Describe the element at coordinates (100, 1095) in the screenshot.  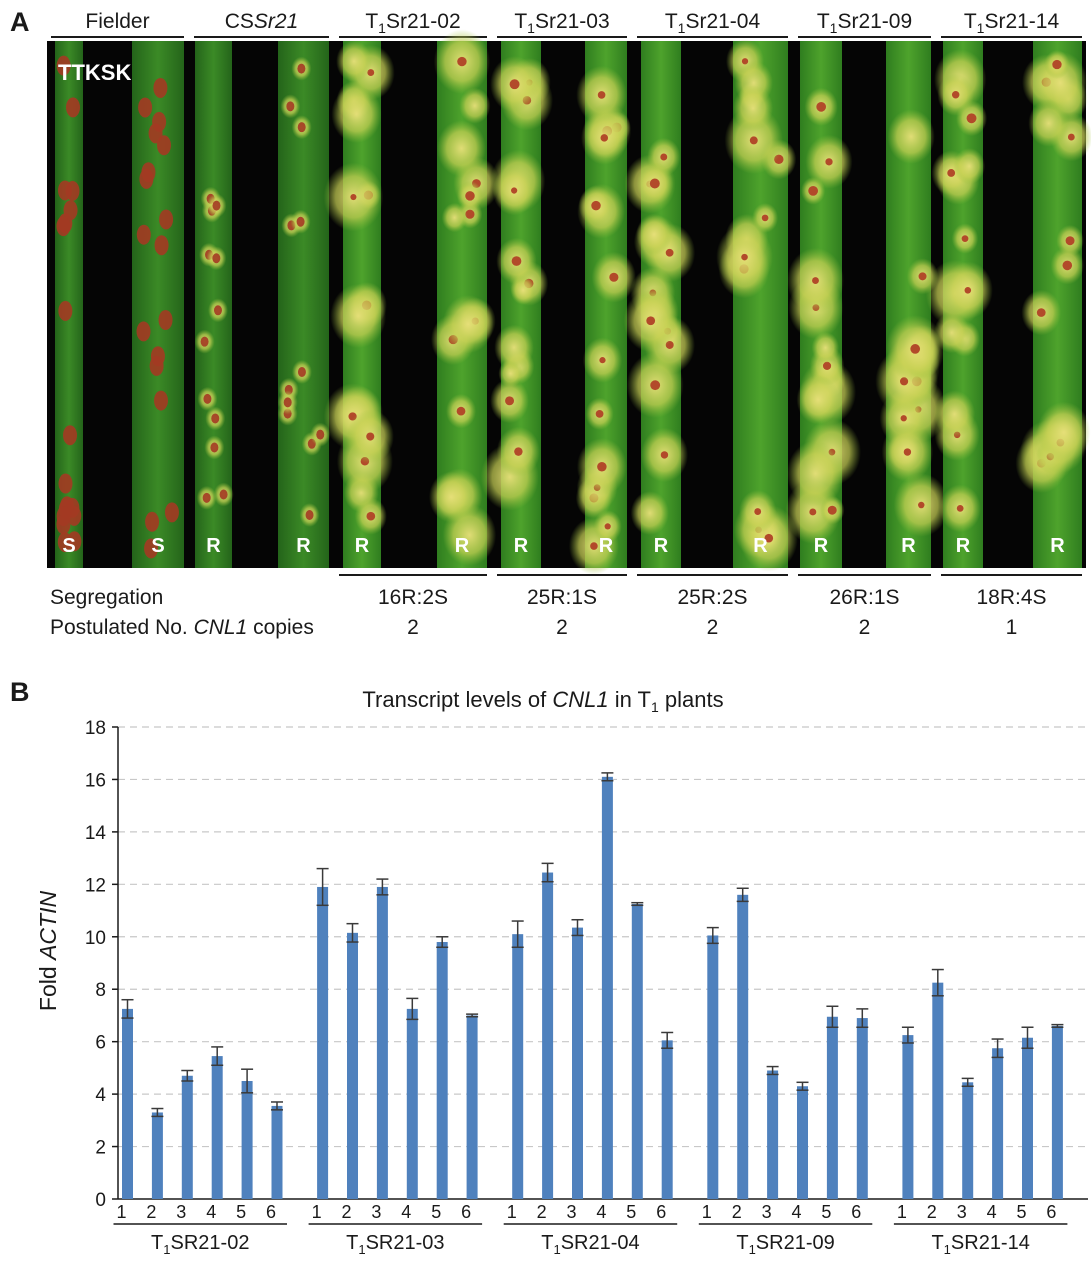
I see `y-tick-label: 4` at that location.